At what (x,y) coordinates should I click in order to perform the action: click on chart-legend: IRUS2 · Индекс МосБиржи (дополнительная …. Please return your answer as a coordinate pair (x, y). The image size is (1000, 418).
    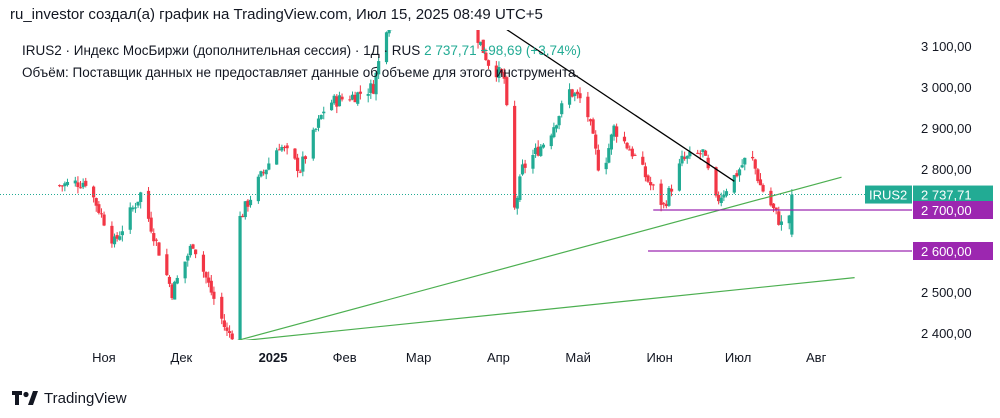
    Looking at the image, I should click on (301, 62).